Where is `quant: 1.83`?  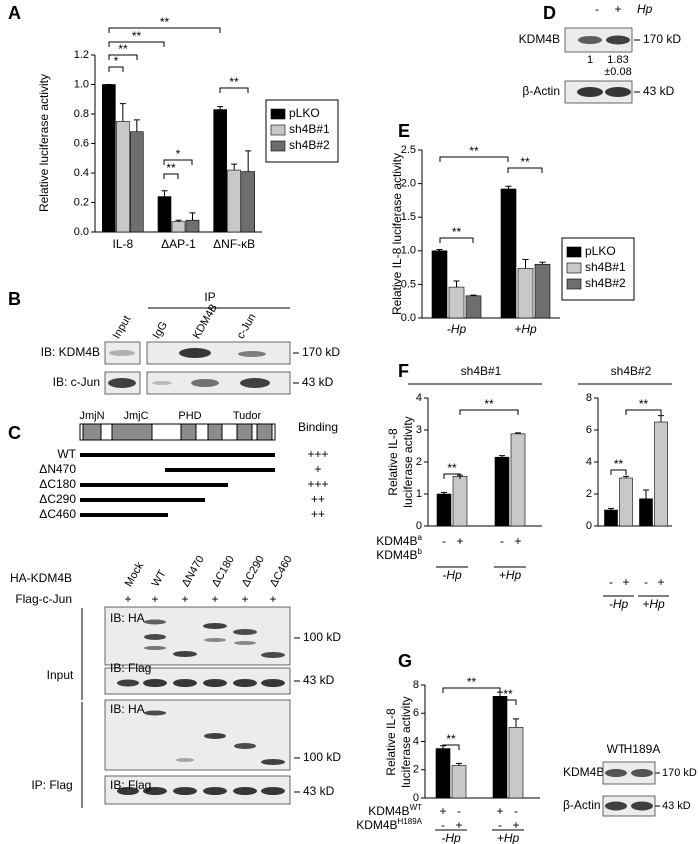 quant: 1.83 is located at coordinates (617, 60).